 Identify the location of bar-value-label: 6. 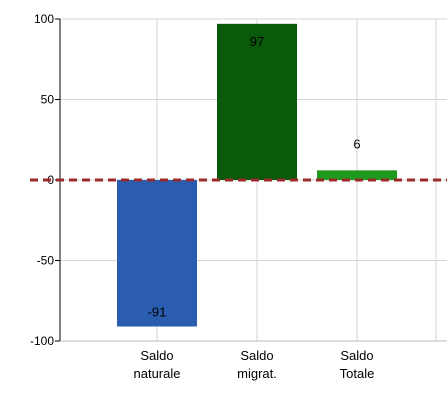
(356, 143).